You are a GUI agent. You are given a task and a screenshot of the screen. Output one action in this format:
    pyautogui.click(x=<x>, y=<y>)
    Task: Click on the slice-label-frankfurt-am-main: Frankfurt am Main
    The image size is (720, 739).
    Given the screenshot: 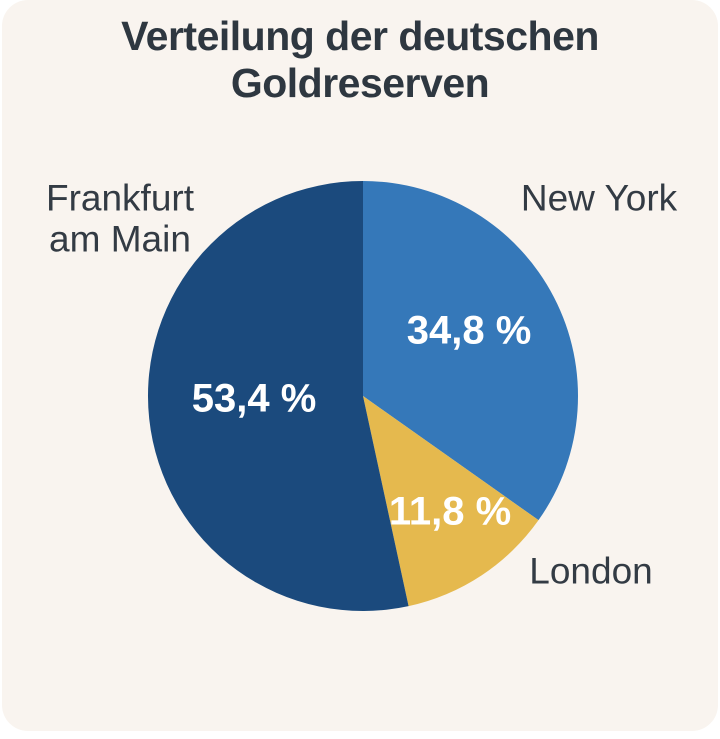 What is the action you would take?
    pyautogui.click(x=120, y=218)
    